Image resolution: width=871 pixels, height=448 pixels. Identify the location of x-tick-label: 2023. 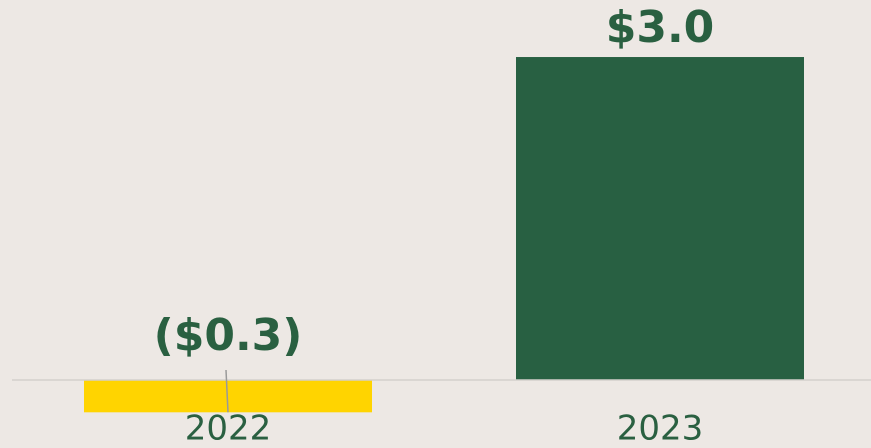
(660, 428).